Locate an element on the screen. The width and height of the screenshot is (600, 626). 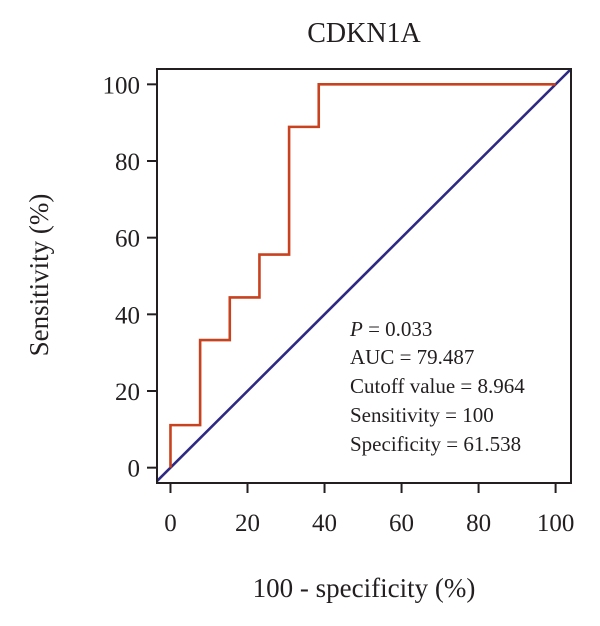
annotation-p-value: P = 0.033 is located at coordinates (390, 329).